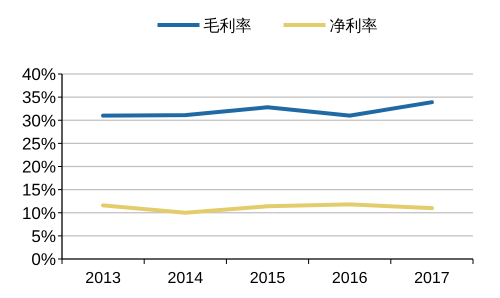  Describe the element at coordinates (39, 213) in the screenshot. I see `y-tick-label: 10%` at that location.